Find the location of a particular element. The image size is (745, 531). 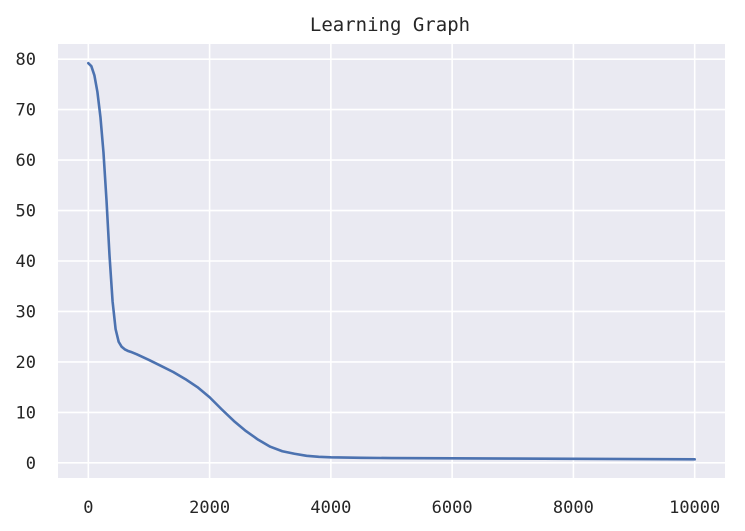

x-tick-label-1: 2000 is located at coordinates (209, 508).